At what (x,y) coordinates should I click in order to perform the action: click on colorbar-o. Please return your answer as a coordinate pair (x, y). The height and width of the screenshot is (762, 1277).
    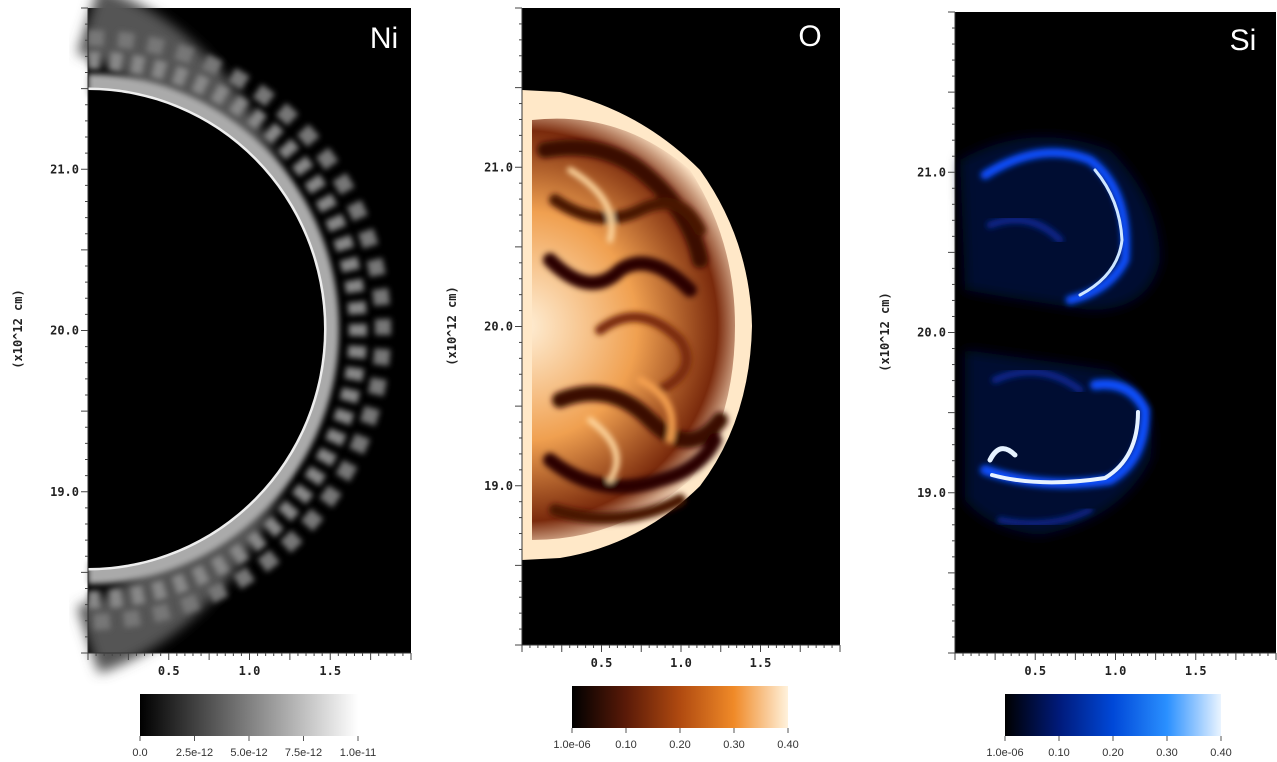
    Looking at the image, I should click on (680, 707).